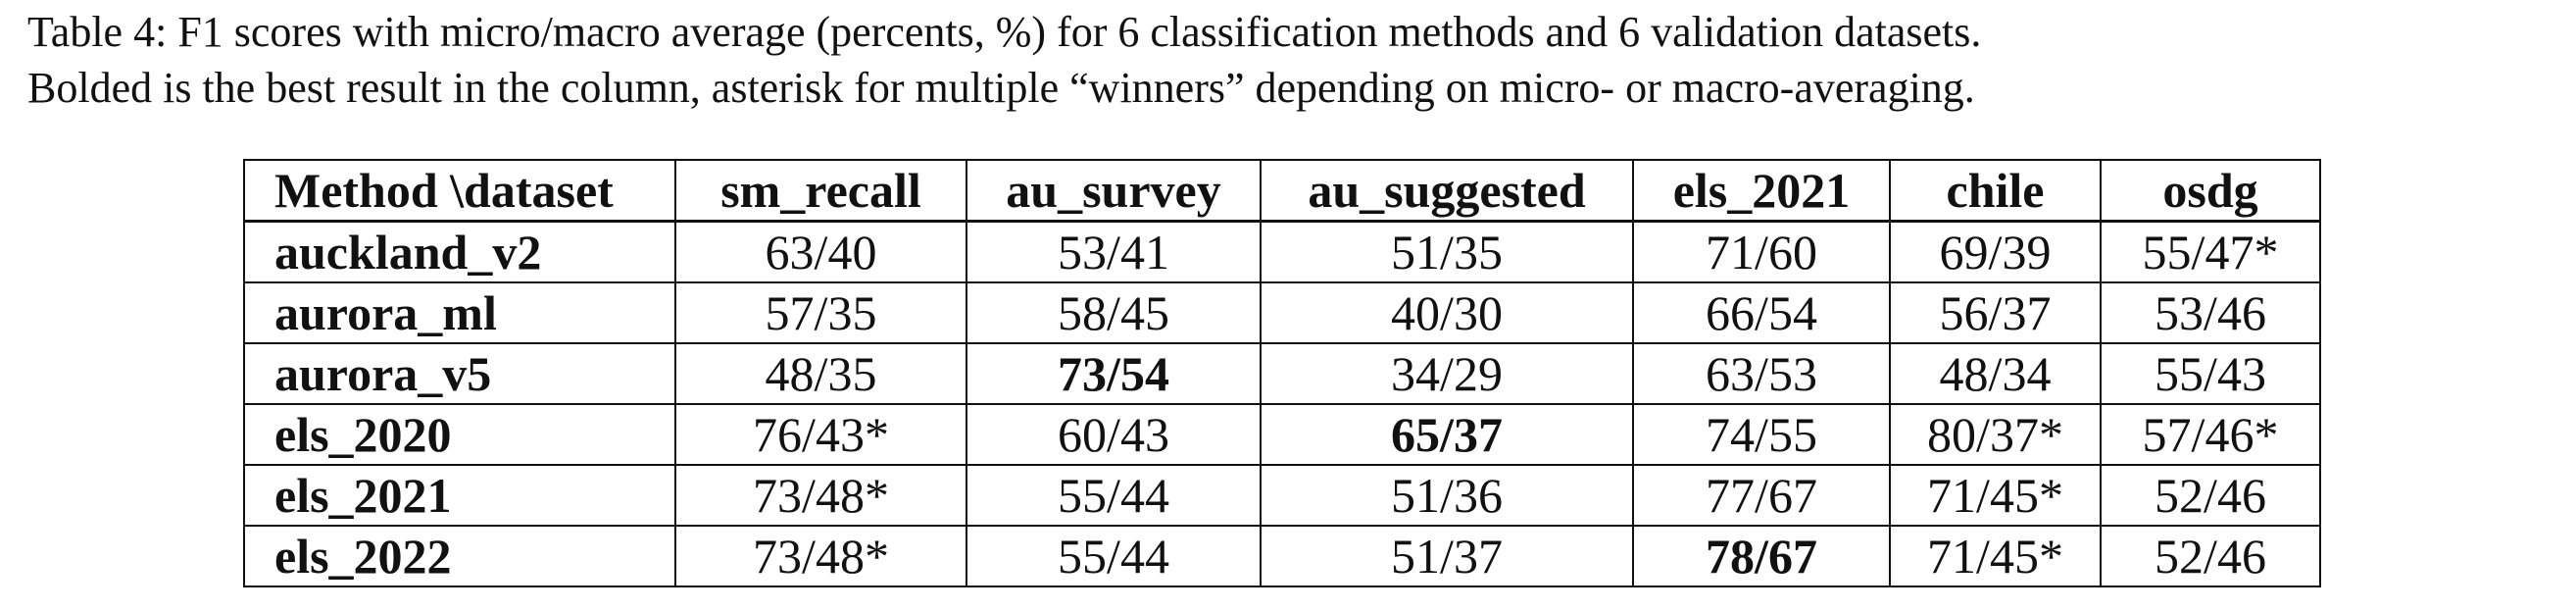 The width and height of the screenshot is (2576, 611). I want to click on table-cell: 51/35, so click(1447, 251).